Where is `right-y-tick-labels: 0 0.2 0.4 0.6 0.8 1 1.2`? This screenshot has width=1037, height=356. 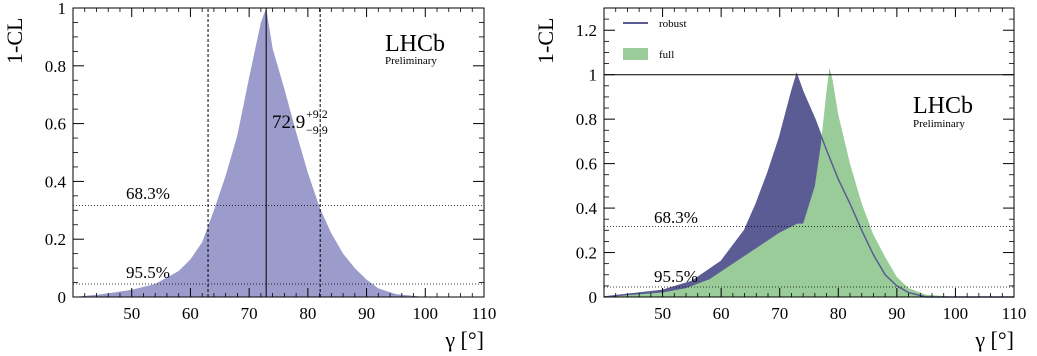 right-y-tick-labels: 0 0.2 0.4 0.6 0.8 1 1.2 is located at coordinates (587, 164).